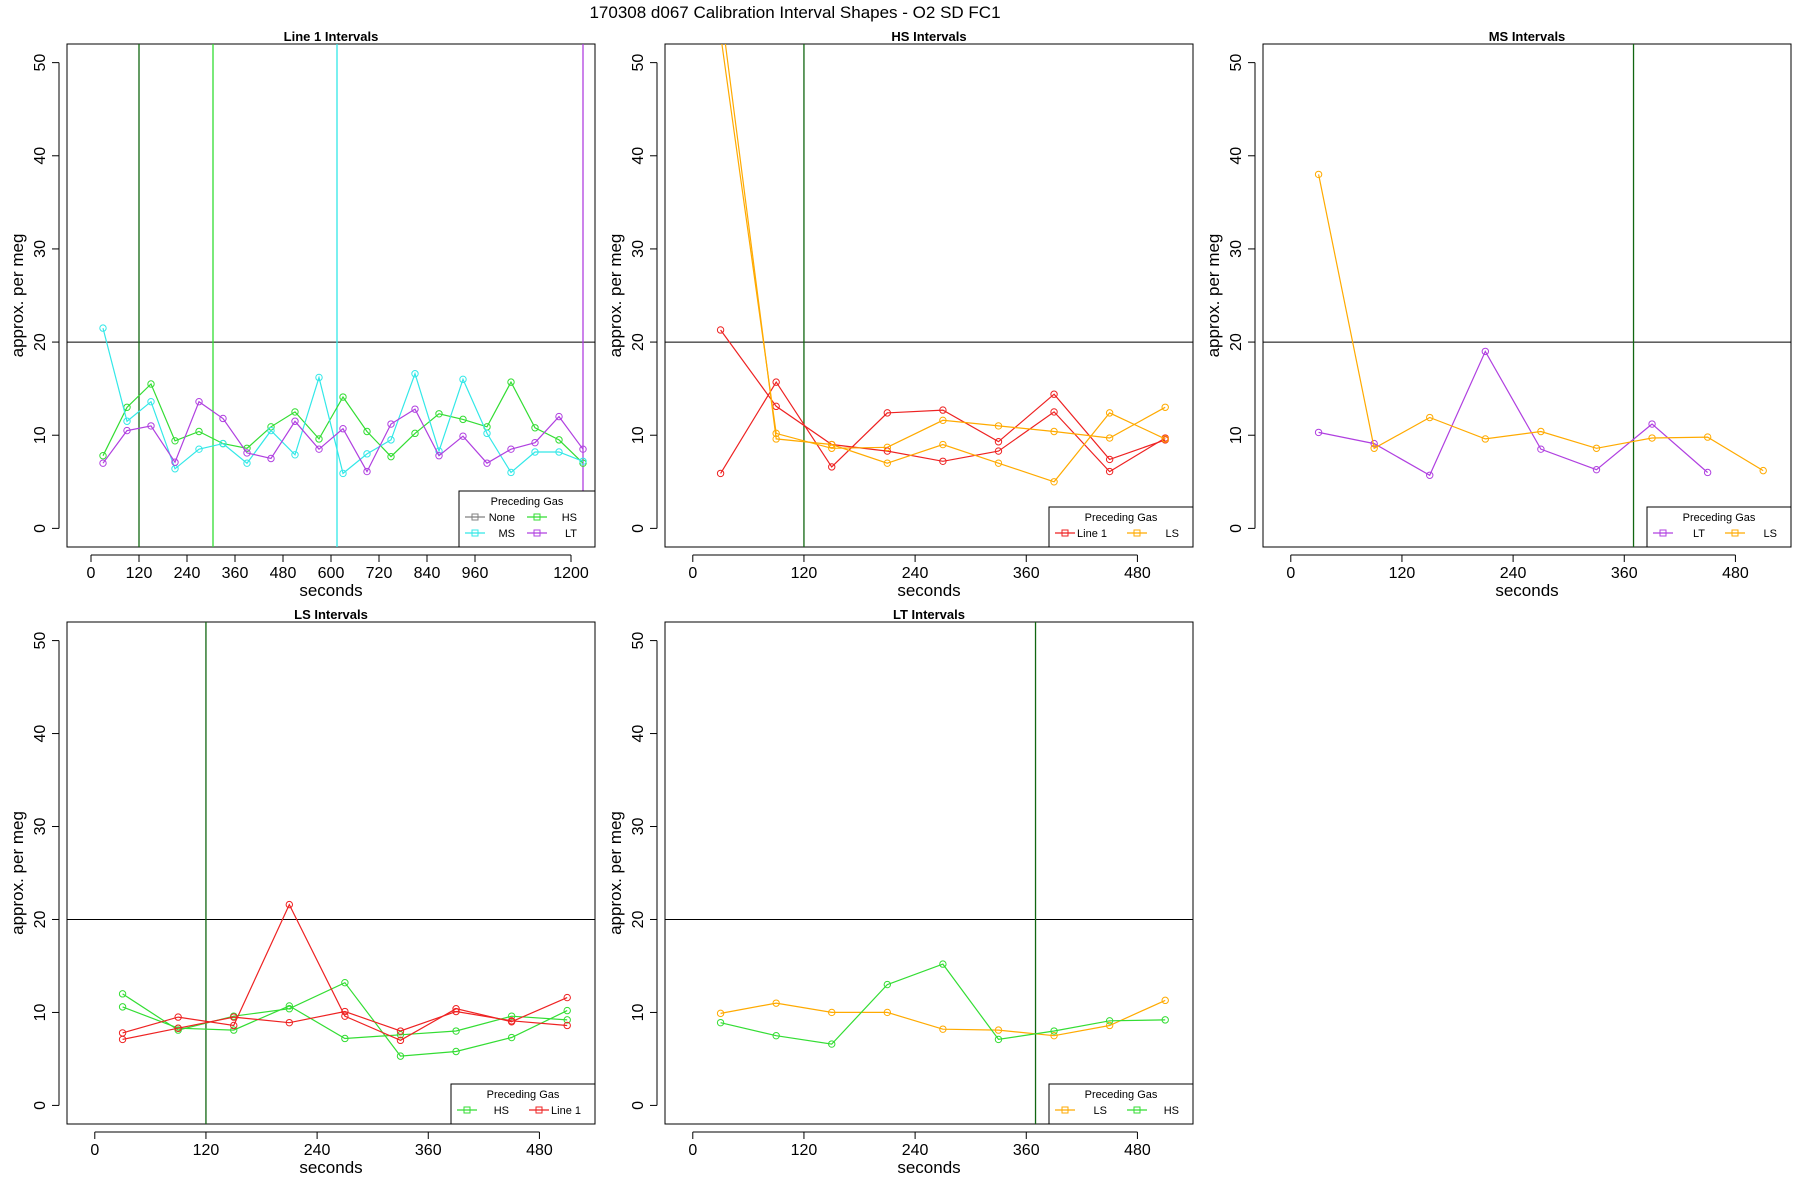 The width and height of the screenshot is (1800, 1200). What do you see at coordinates (804, 1150) in the screenshot?
I see `x-tick-label: 120` at bounding box center [804, 1150].